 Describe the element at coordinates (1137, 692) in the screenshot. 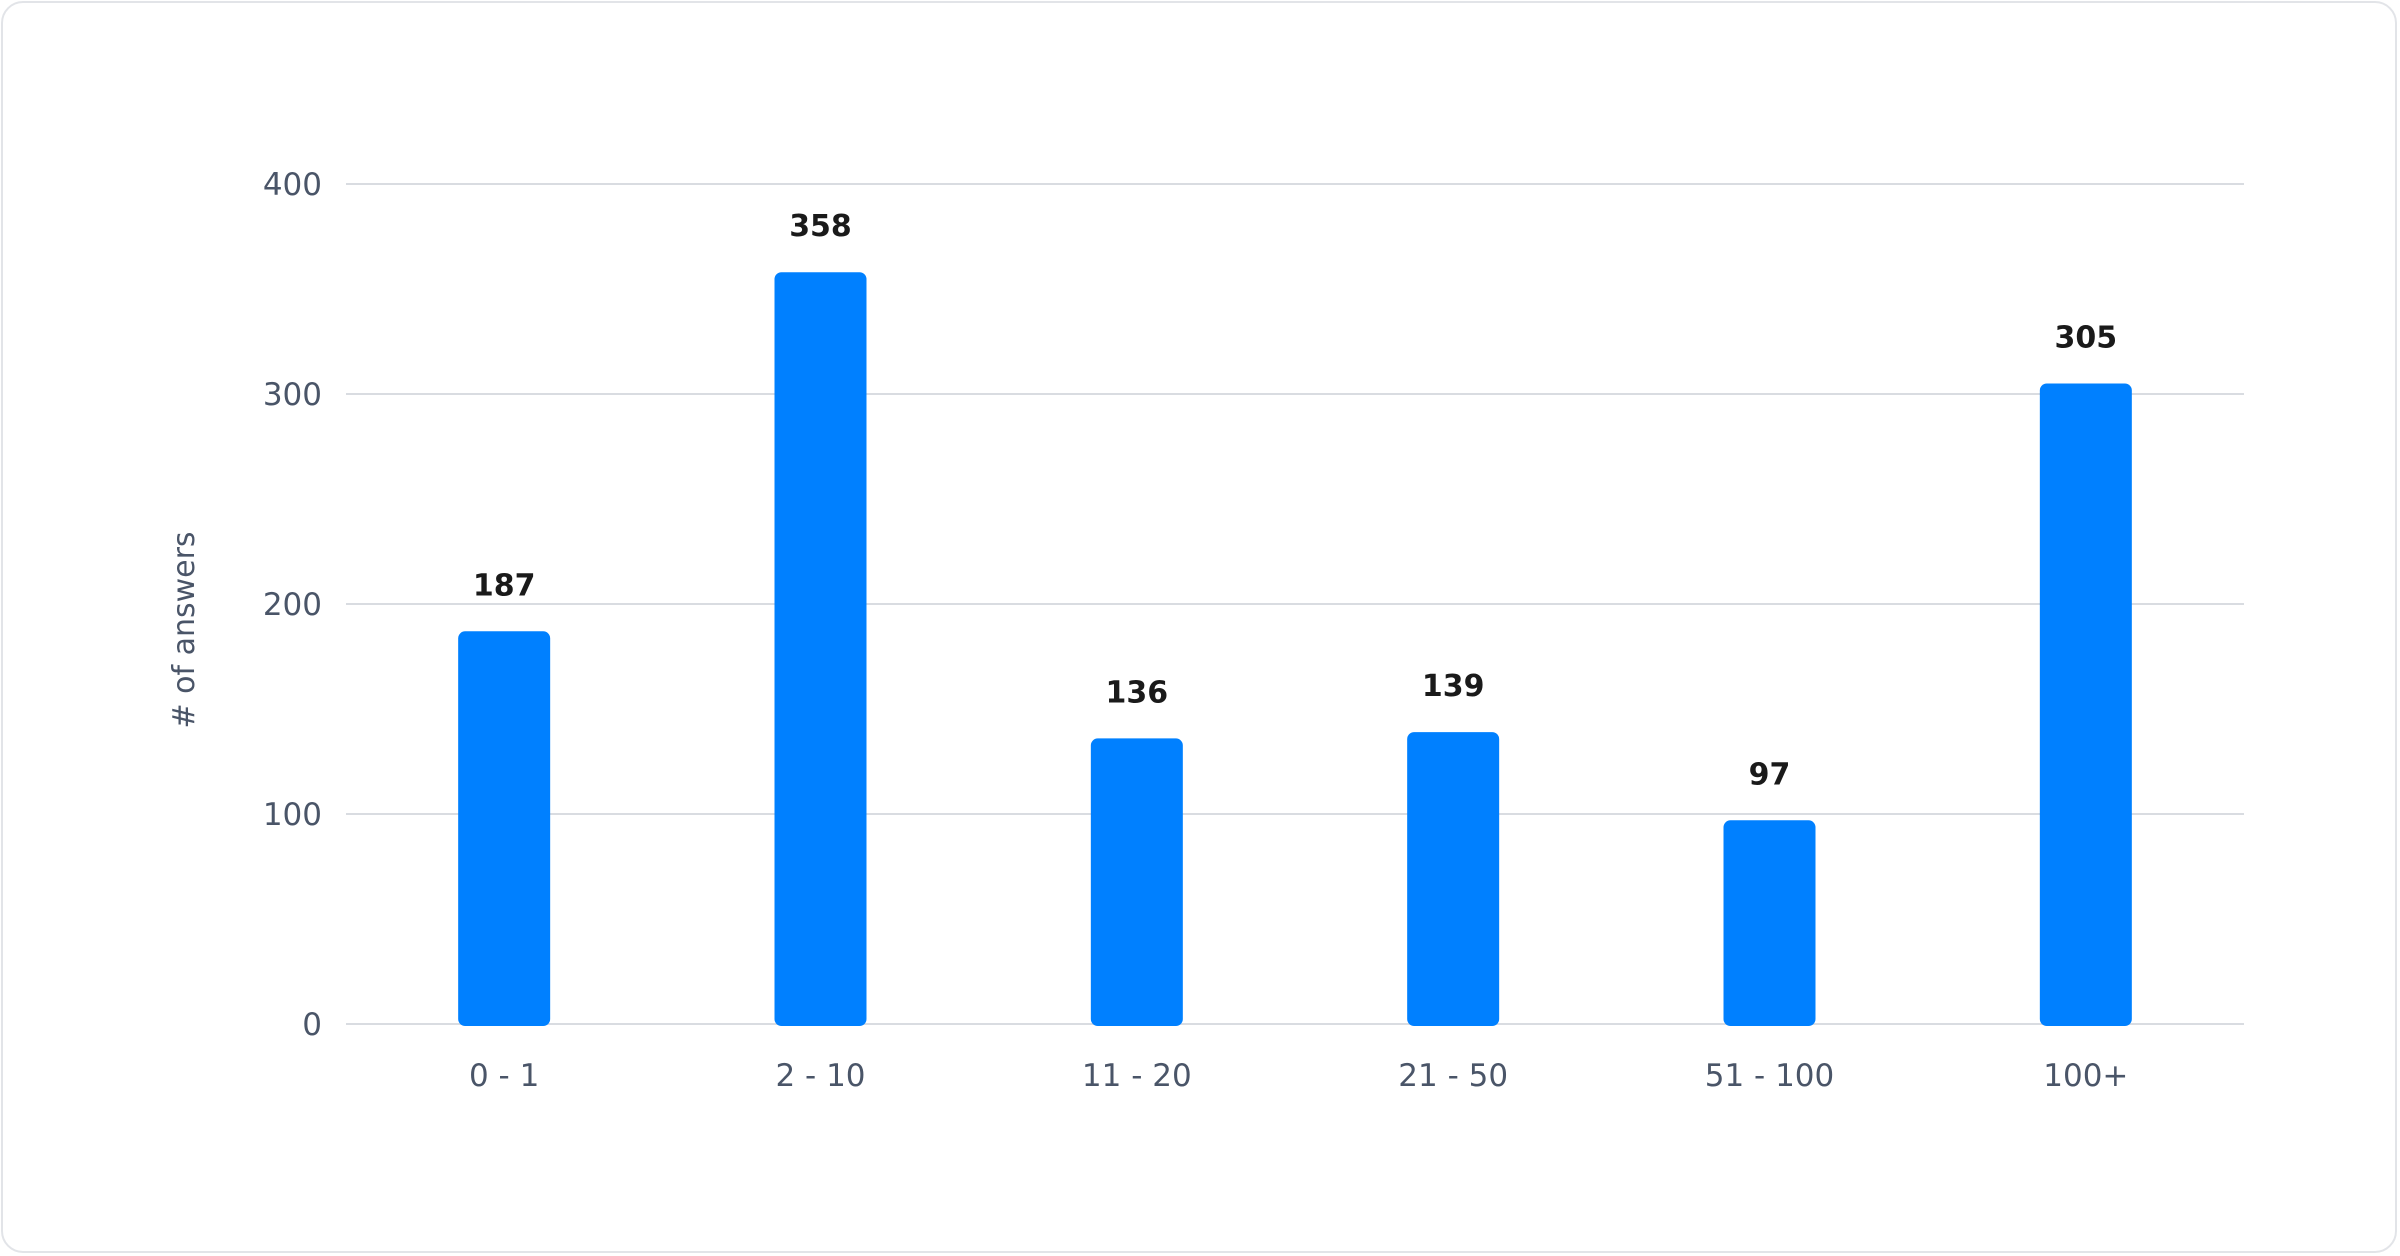

I see `data-label: 136` at that location.